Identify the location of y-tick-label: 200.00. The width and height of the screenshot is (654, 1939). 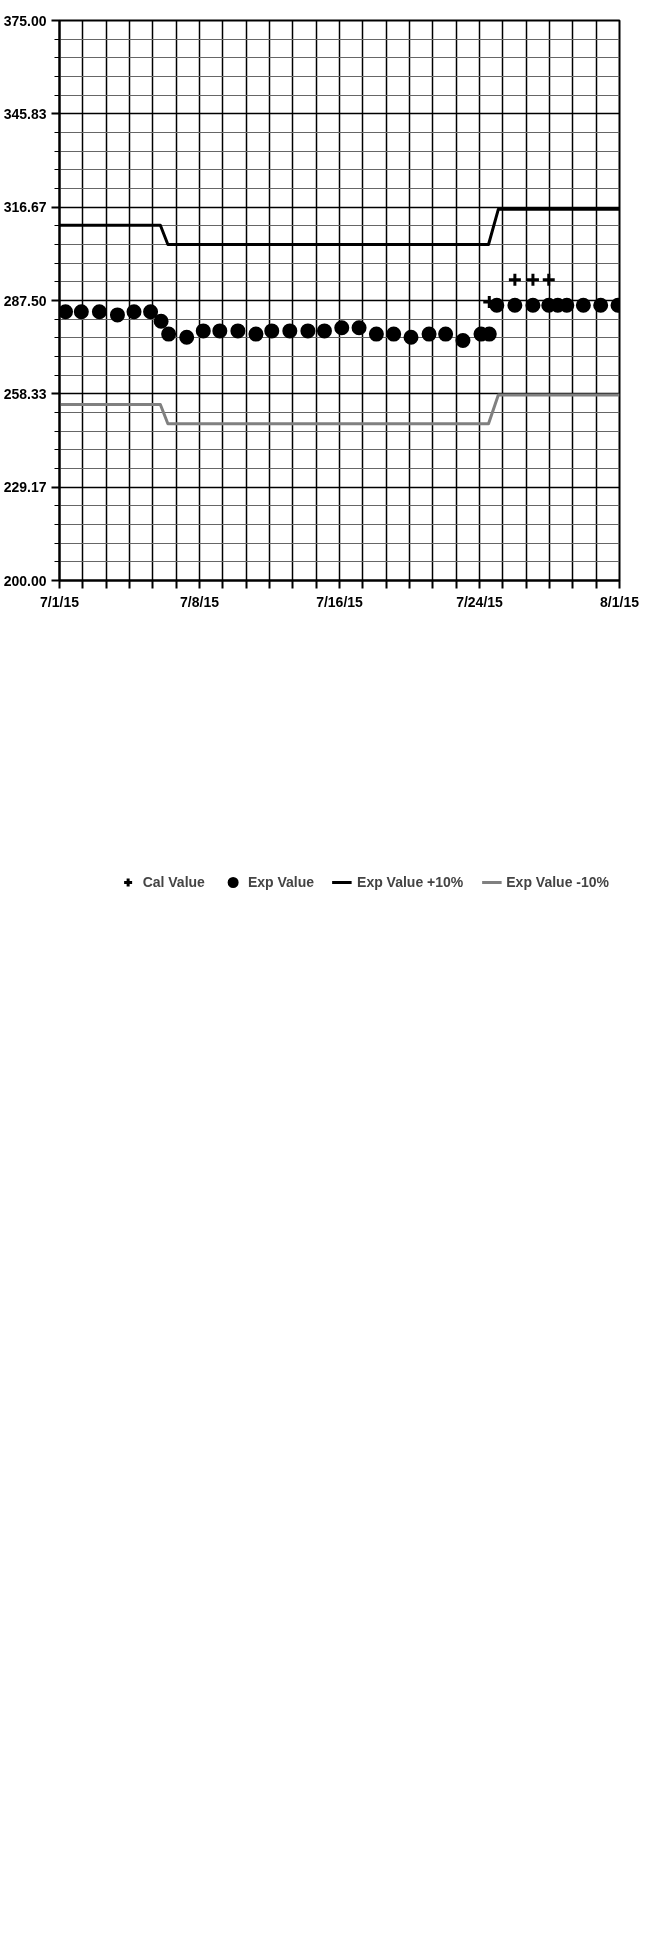
(25, 580).